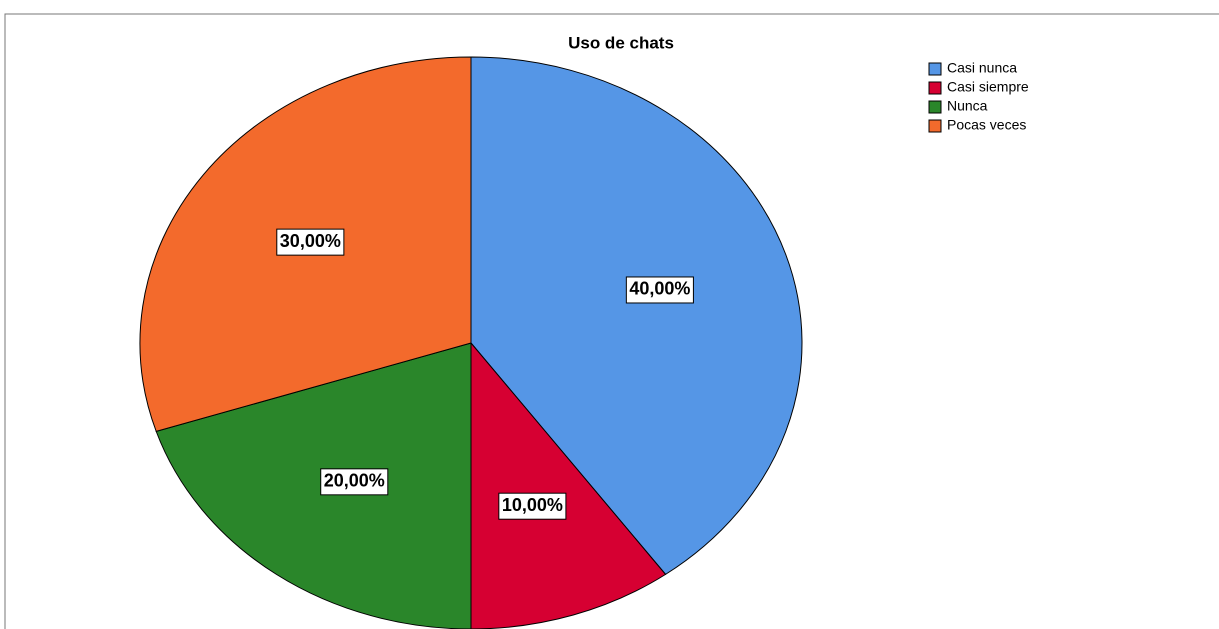  Describe the element at coordinates (621, 42) in the screenshot. I see `chart-title: Uso de chats` at that location.